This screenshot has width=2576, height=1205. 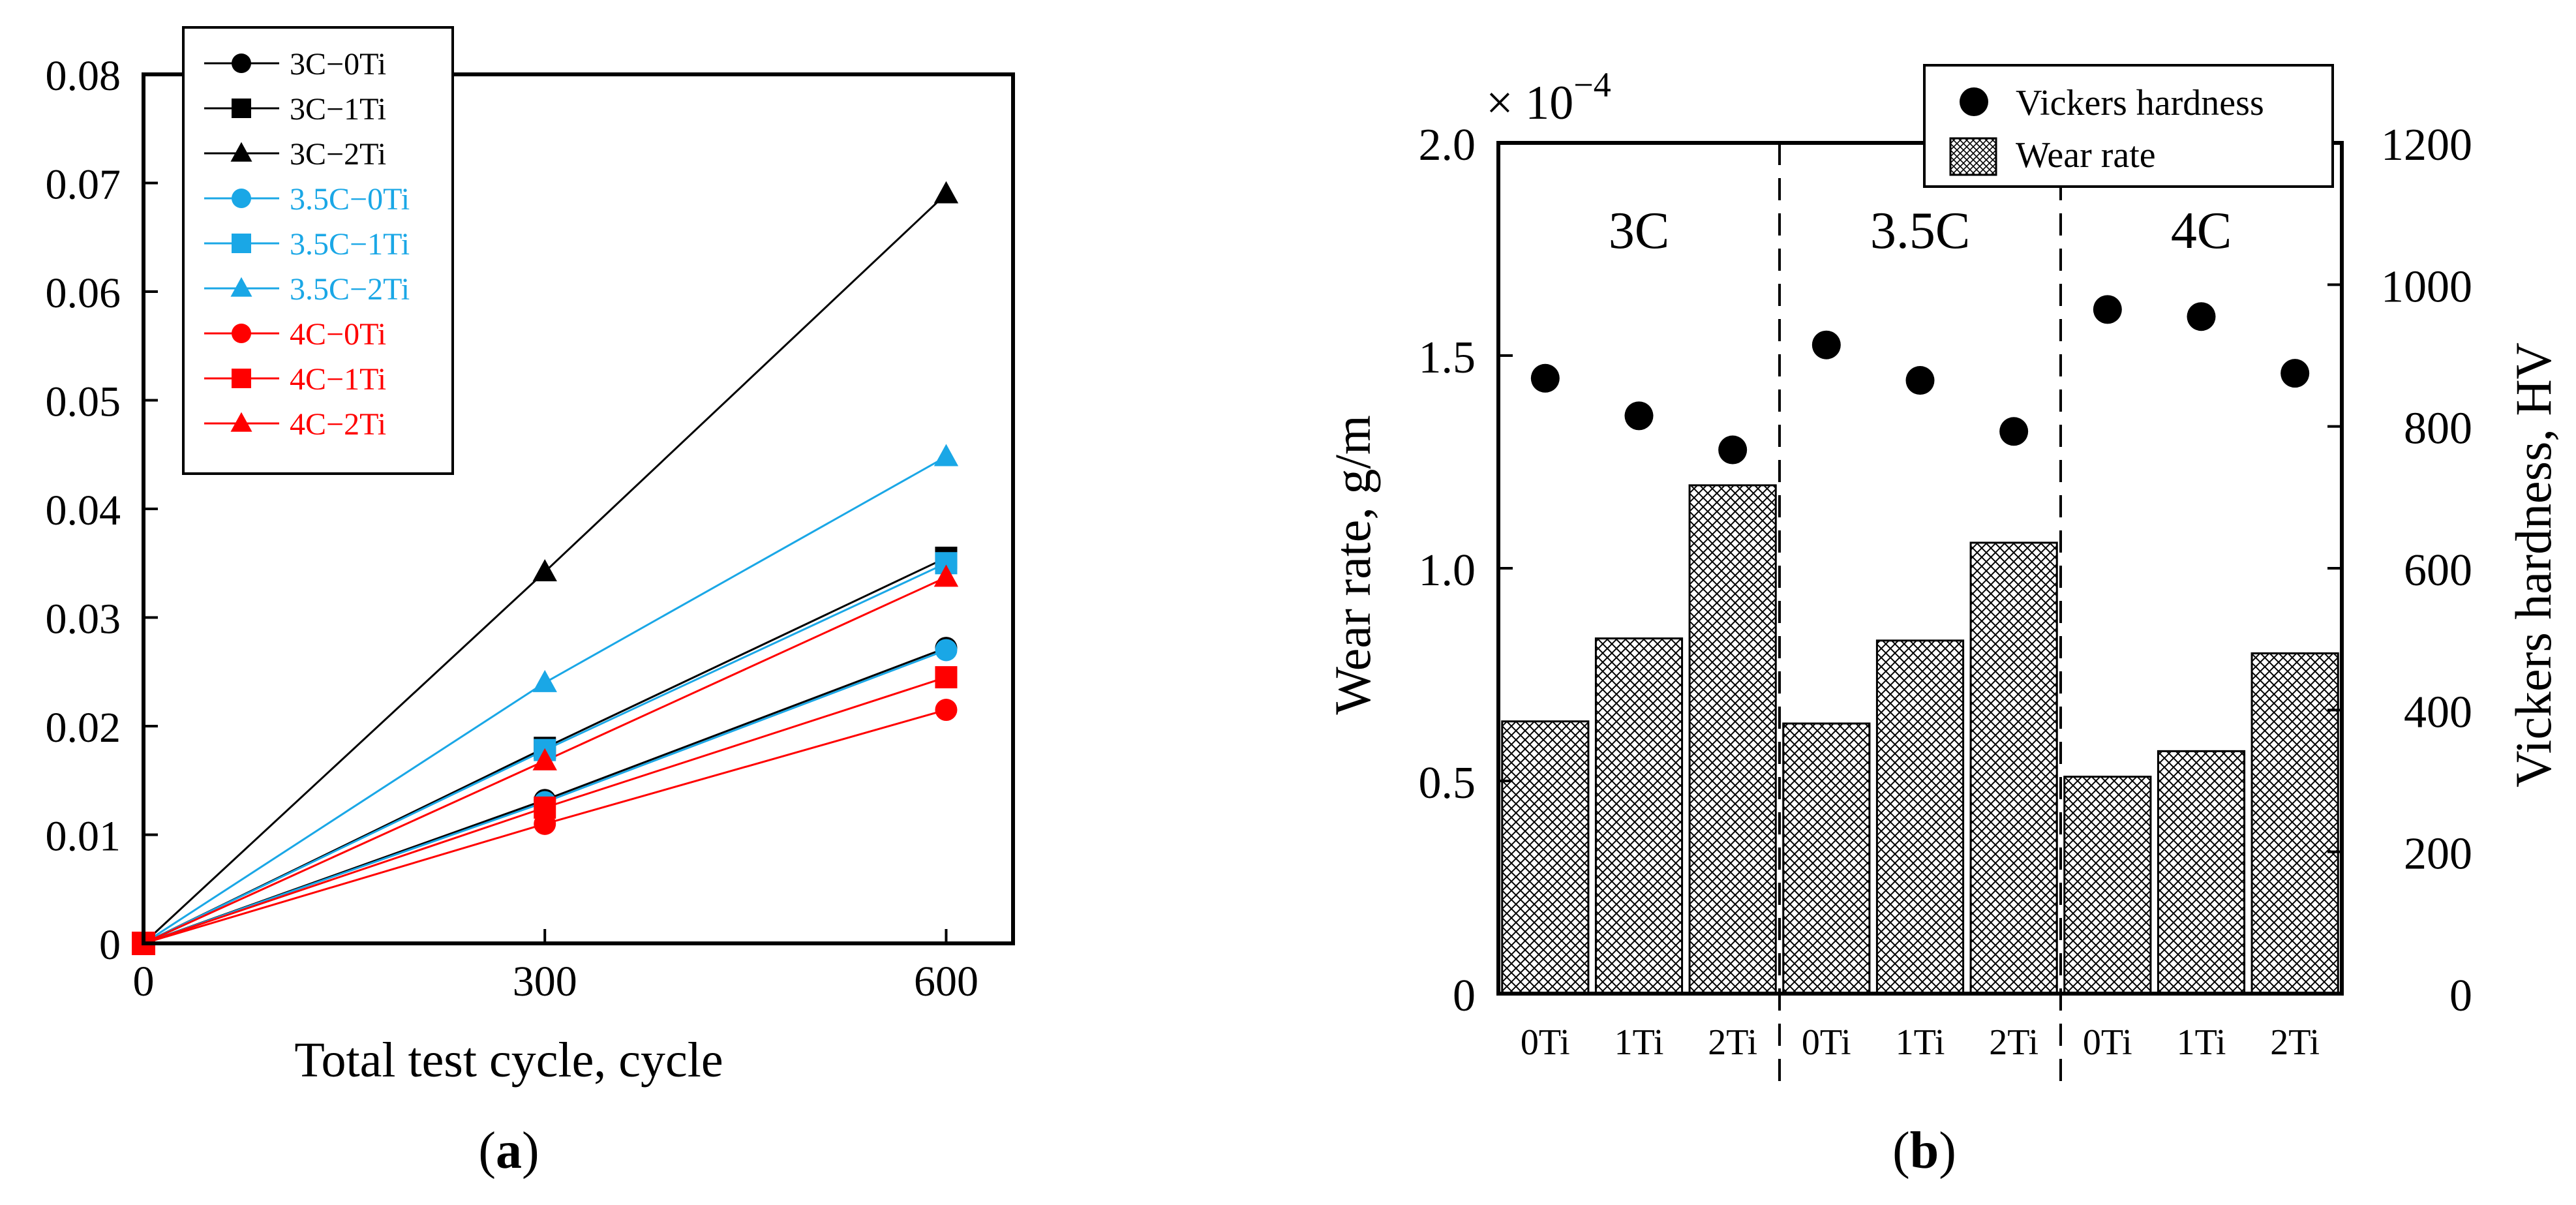 I want to click on panel-a-y-tick-label: 0.07, so click(x=84, y=185).